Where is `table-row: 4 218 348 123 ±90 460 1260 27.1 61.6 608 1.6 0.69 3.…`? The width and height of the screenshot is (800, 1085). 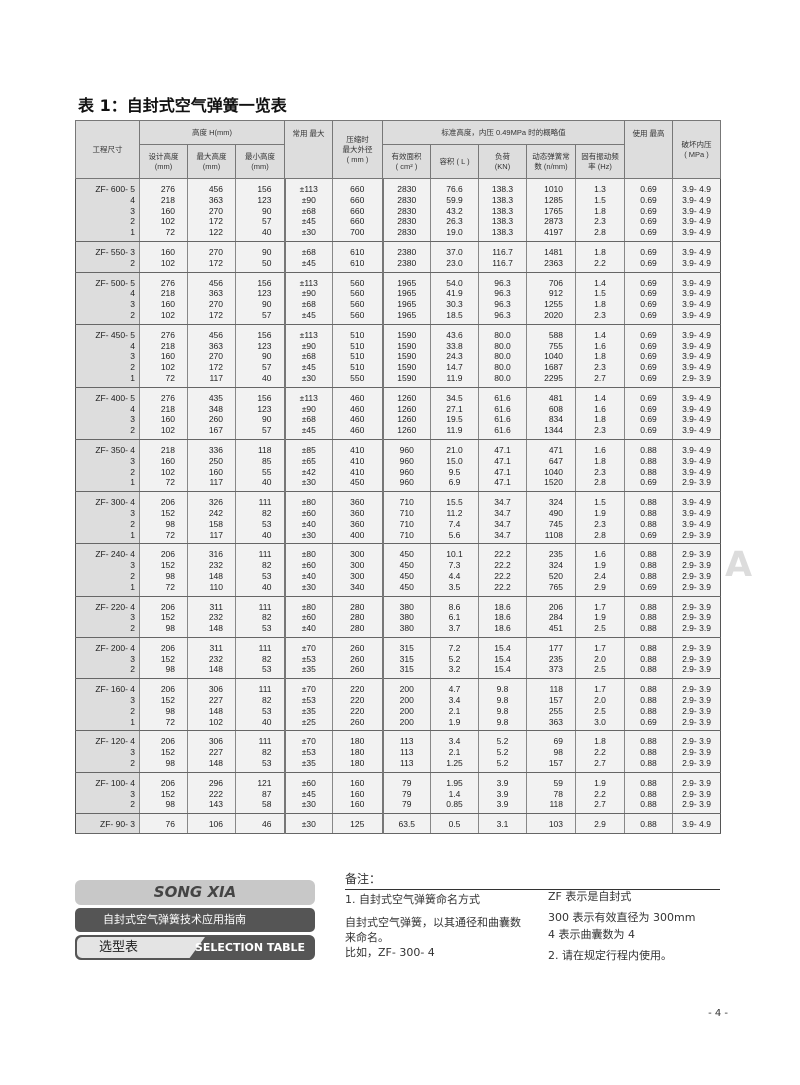 table-row: 4 218 348 123 ±90 460 1260 27.1 61.6 608 1.6 0.69 3.… is located at coordinates (398, 409).